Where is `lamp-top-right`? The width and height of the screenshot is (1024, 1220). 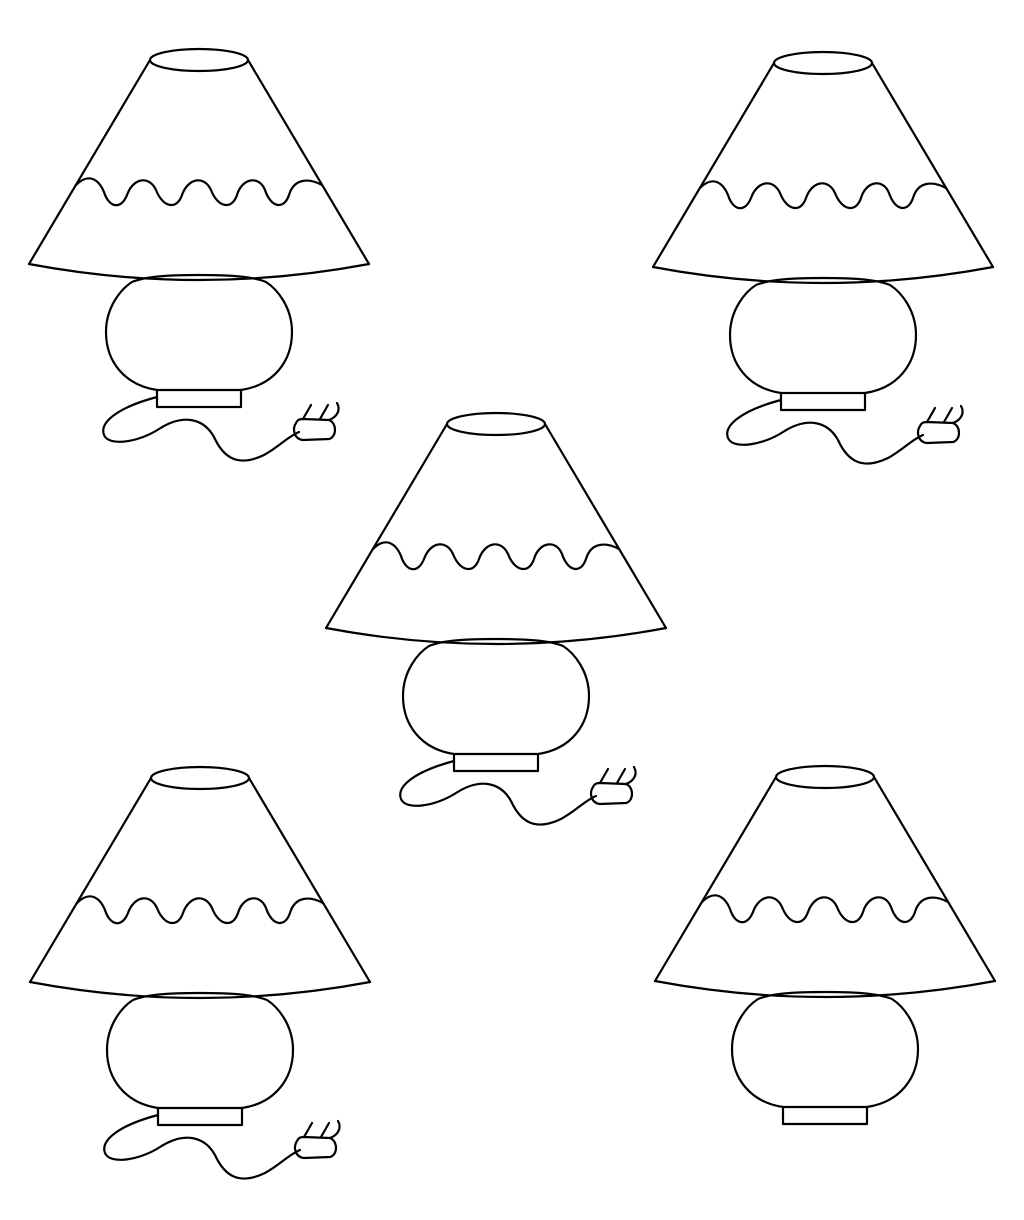 lamp-top-right is located at coordinates (823, 257).